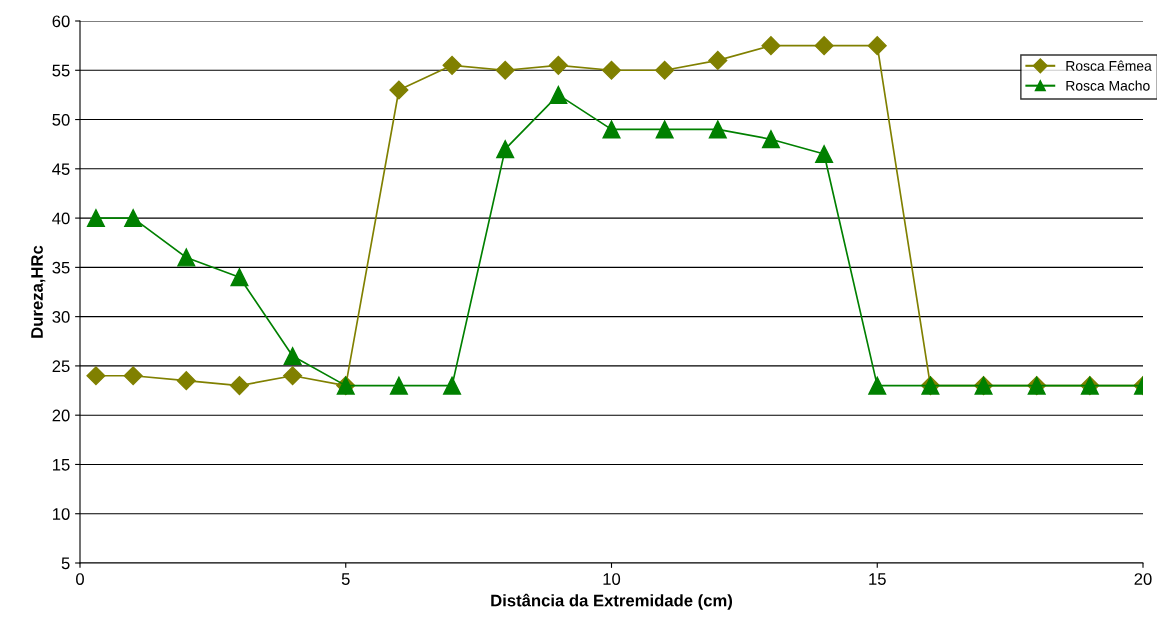 The width and height of the screenshot is (1157, 637). What do you see at coordinates (61, 169) in the screenshot?
I see `y-tick-label: 45` at bounding box center [61, 169].